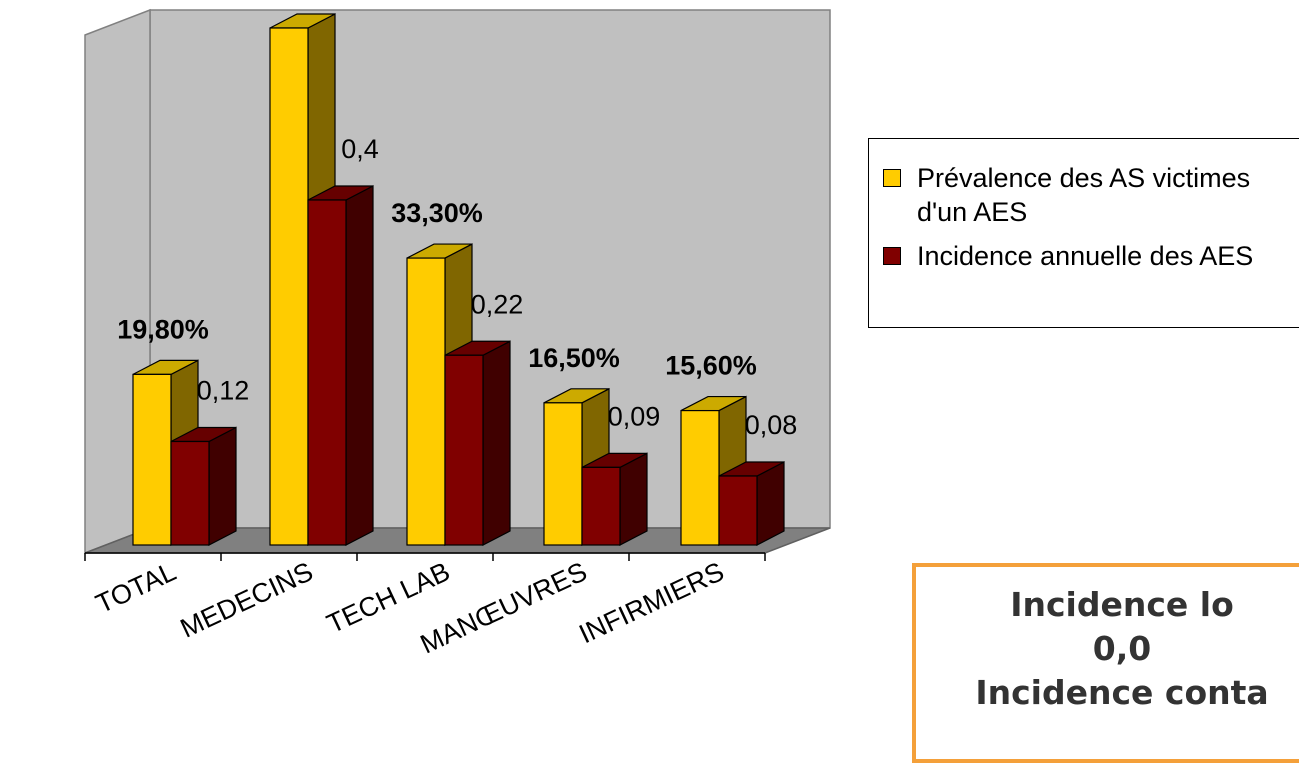 The width and height of the screenshot is (1299, 763). Describe the element at coordinates (1084, 195) in the screenshot. I see `legend-label-prevalence: Prévalence des AS victimes d'un AES` at that location.